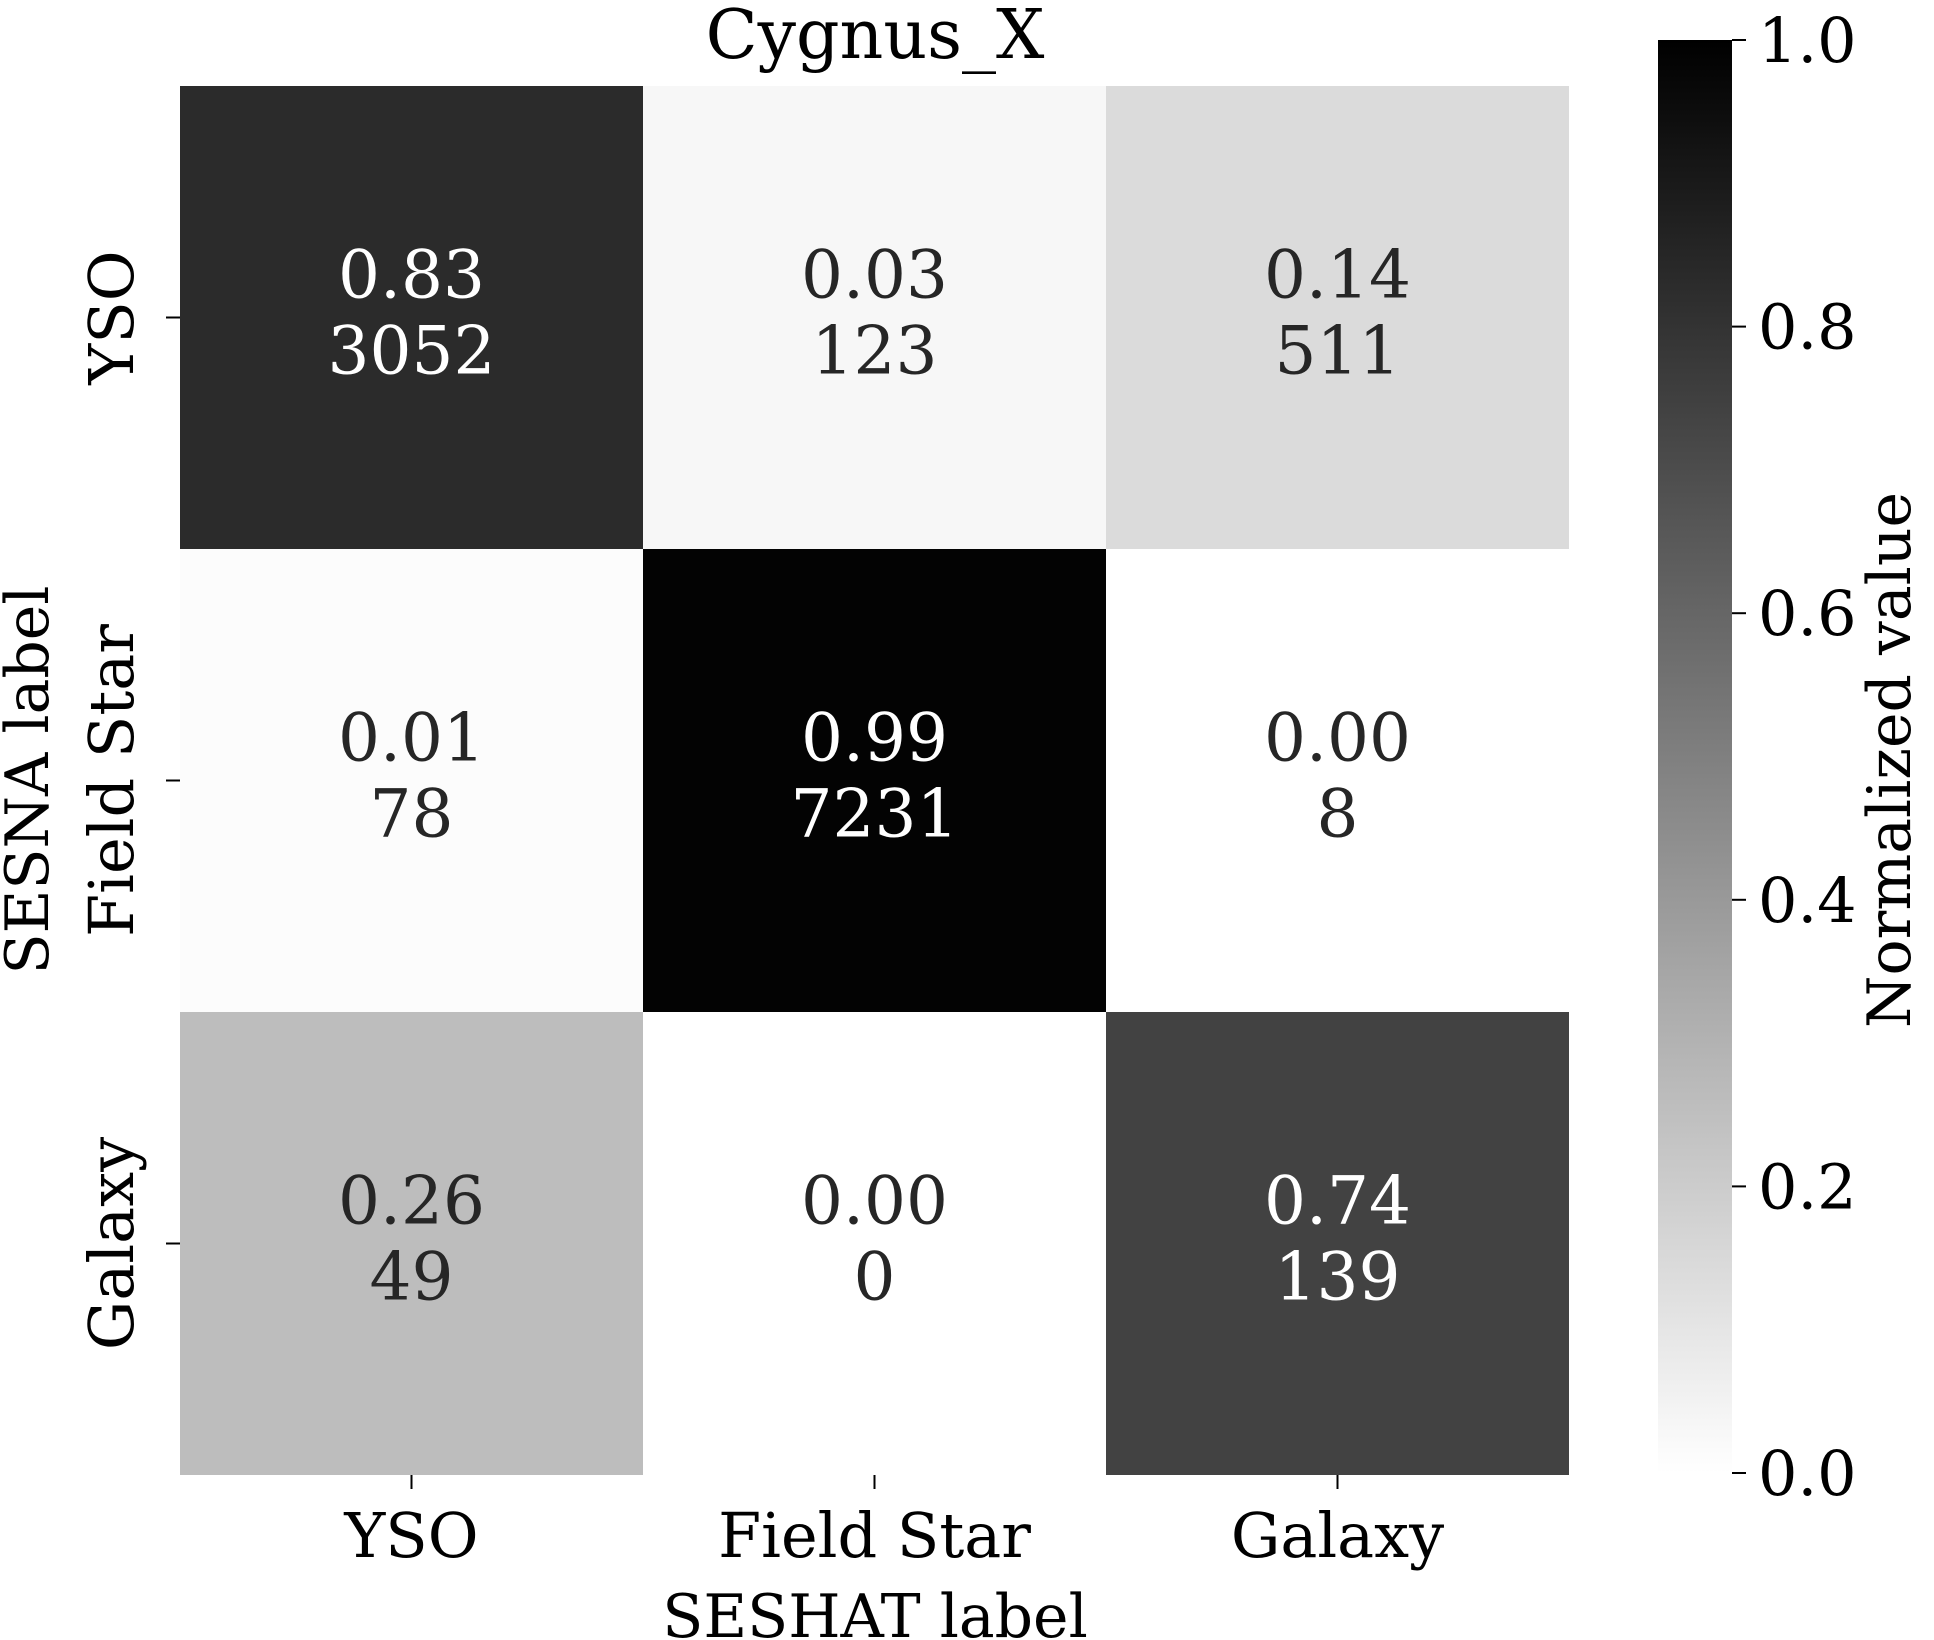  Describe the element at coordinates (111, 1243) in the screenshot. I see `y-tick-label-2: Galaxy` at that location.